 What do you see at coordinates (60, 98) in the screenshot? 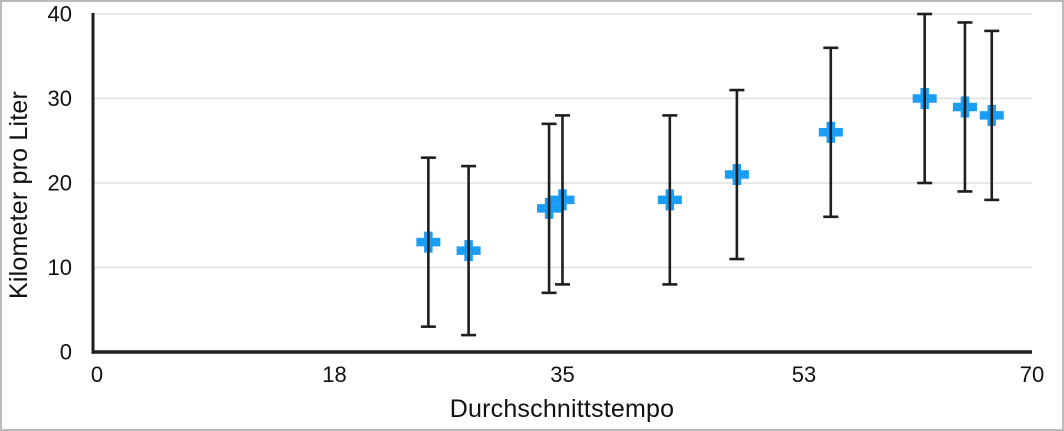
I see `y-tick-label: 30` at bounding box center [60, 98].